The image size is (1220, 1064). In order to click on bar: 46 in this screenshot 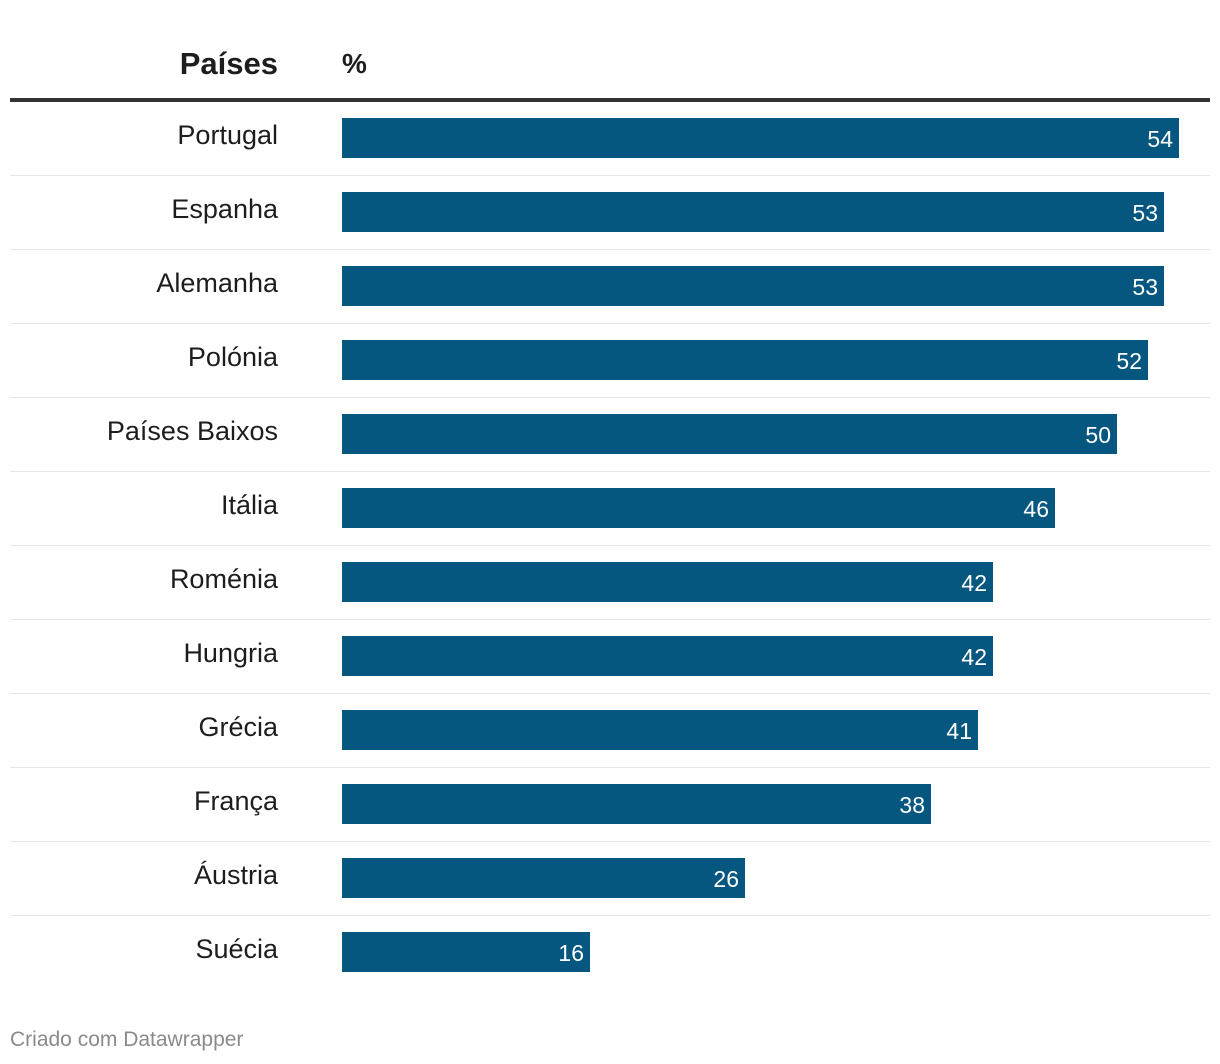, I will do `click(698, 508)`.